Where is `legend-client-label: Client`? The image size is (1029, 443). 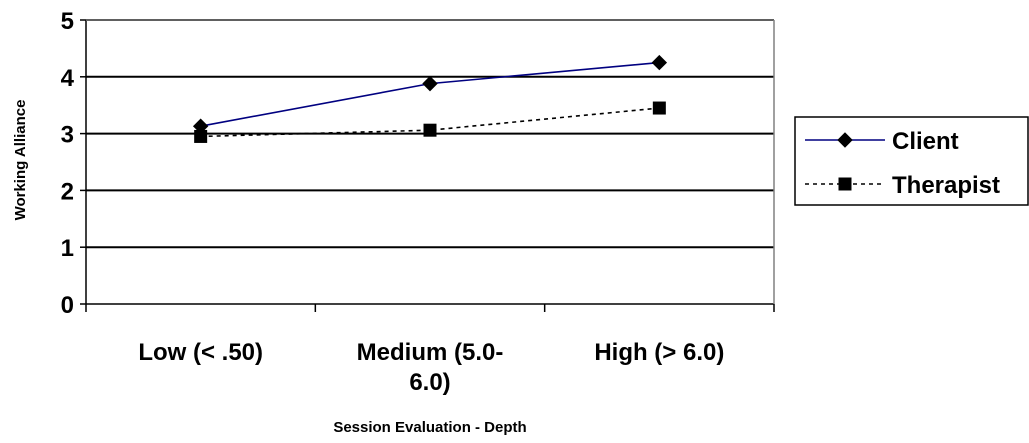 legend-client-label: Client is located at coordinates (925, 141).